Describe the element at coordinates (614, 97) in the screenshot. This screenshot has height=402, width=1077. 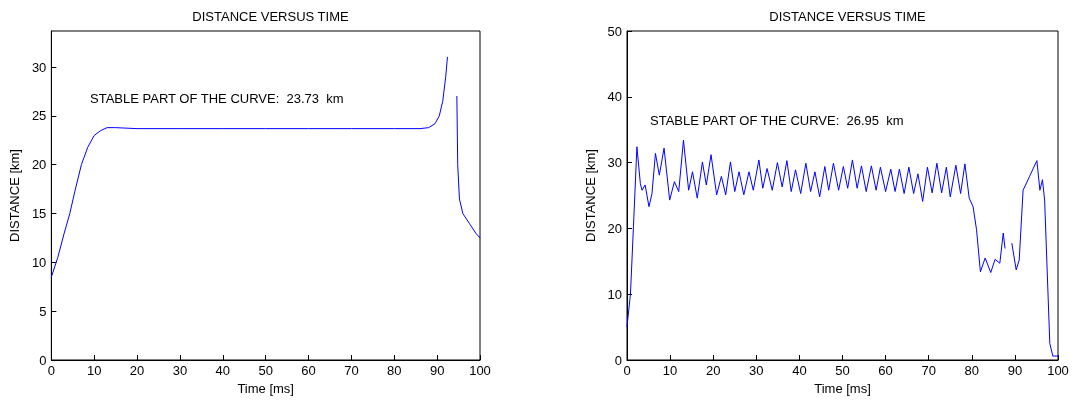
I see `y-tick-label: 40` at that location.